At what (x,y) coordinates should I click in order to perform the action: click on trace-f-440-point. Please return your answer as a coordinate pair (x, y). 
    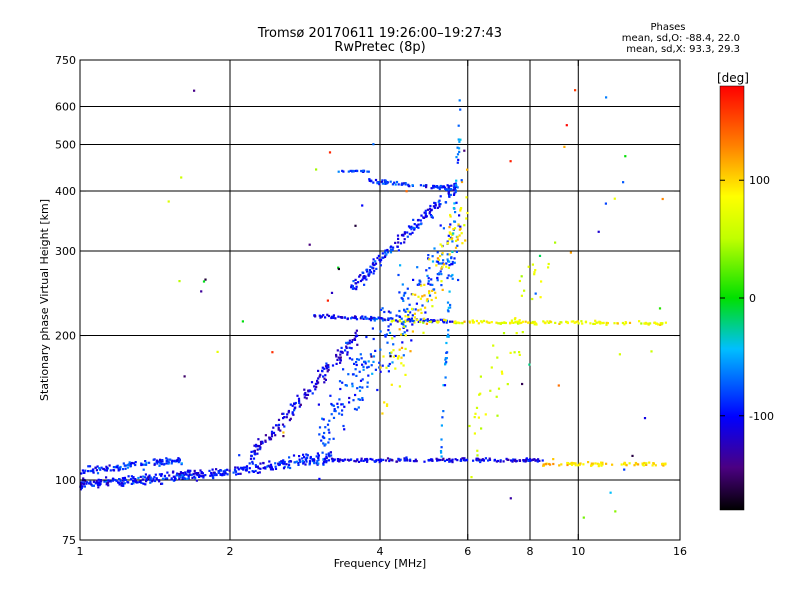
    Looking at the image, I should click on (355, 170).